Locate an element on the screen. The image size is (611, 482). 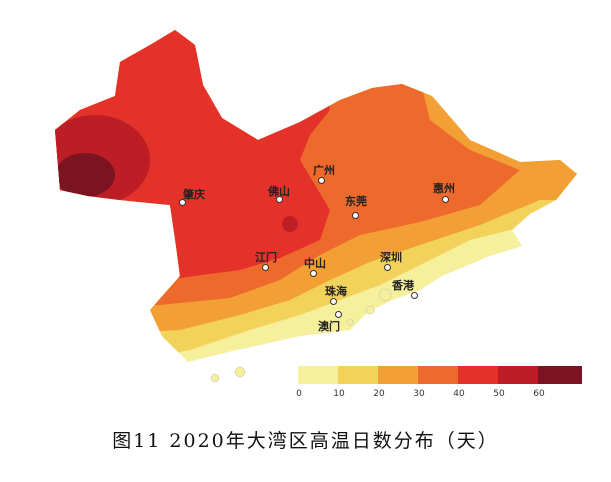
legend-tick: 30 is located at coordinates (419, 394).